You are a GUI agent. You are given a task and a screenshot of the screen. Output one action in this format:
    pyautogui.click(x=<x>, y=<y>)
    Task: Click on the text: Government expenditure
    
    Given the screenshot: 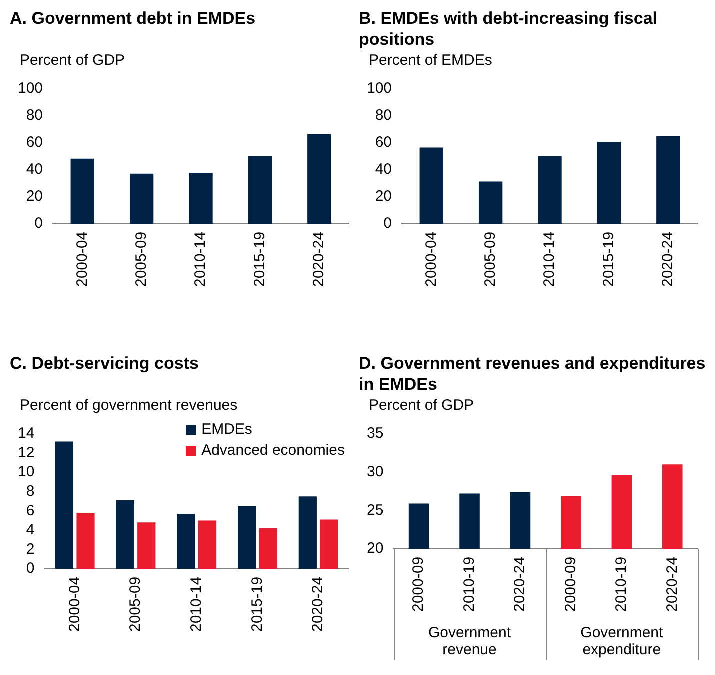 What is the action you would take?
    pyautogui.click(x=622, y=641)
    